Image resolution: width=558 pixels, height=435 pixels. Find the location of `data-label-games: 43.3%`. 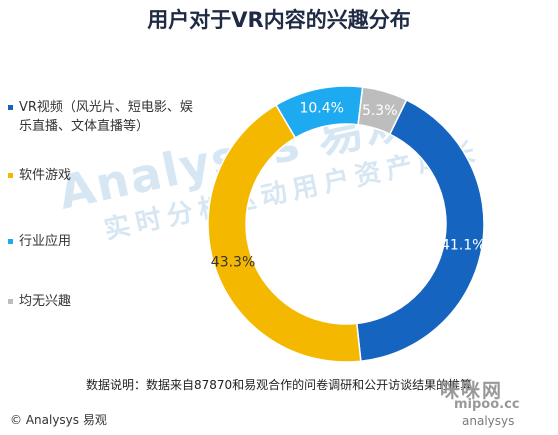

data-label-games: 43.3% is located at coordinates (233, 262).